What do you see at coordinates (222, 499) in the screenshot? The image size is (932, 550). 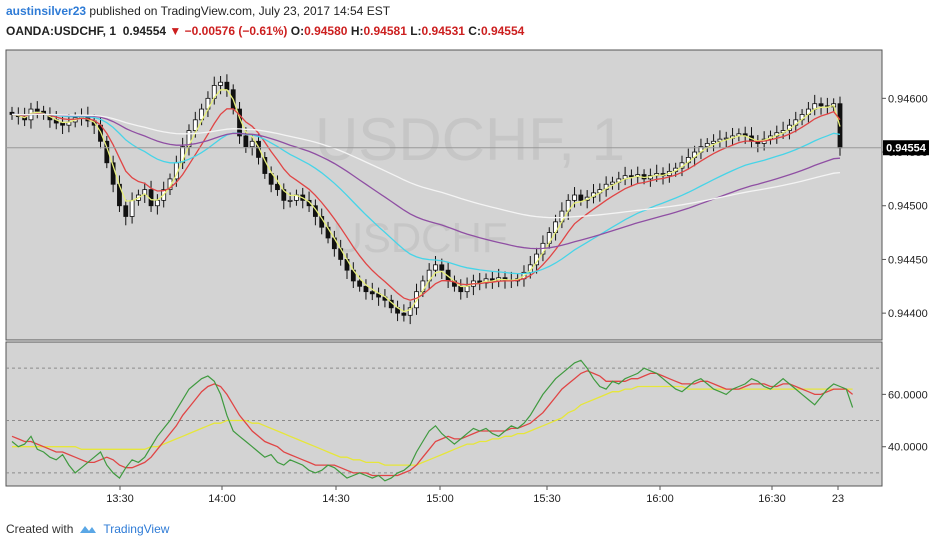 I see `time-tick-label: 14:00` at bounding box center [222, 499].